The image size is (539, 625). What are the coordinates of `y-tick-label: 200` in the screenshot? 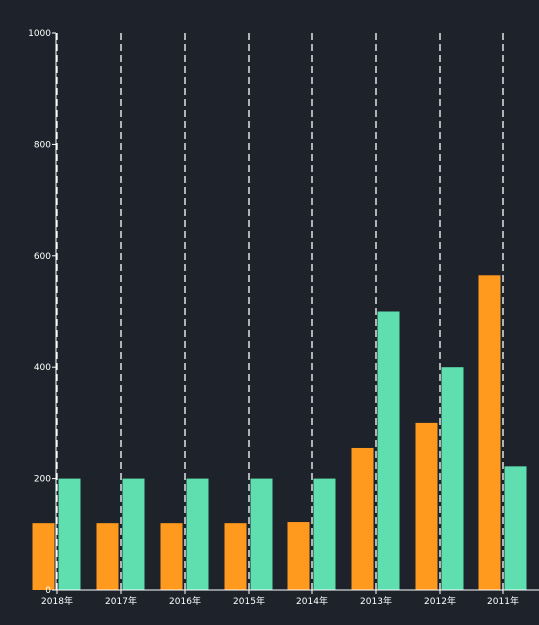 It's located at (42, 480).